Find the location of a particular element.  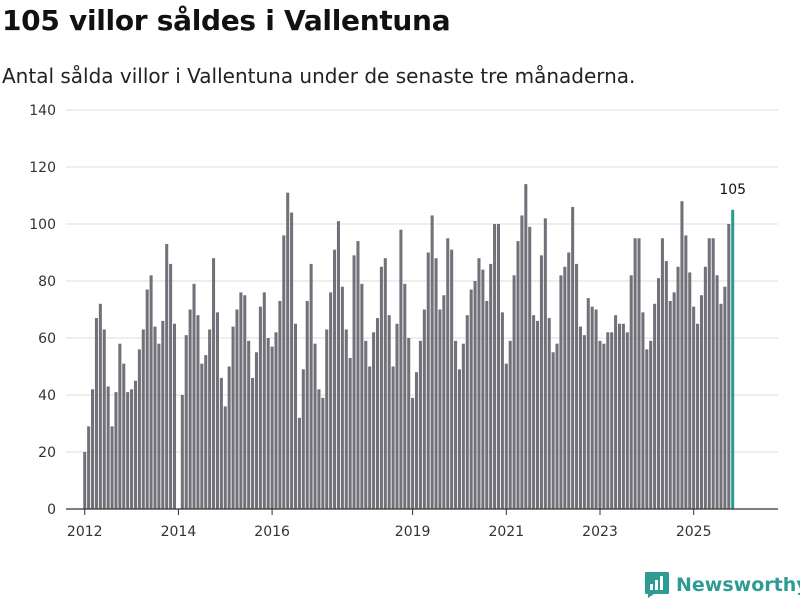

x-tick-label: 2025 is located at coordinates (694, 532).